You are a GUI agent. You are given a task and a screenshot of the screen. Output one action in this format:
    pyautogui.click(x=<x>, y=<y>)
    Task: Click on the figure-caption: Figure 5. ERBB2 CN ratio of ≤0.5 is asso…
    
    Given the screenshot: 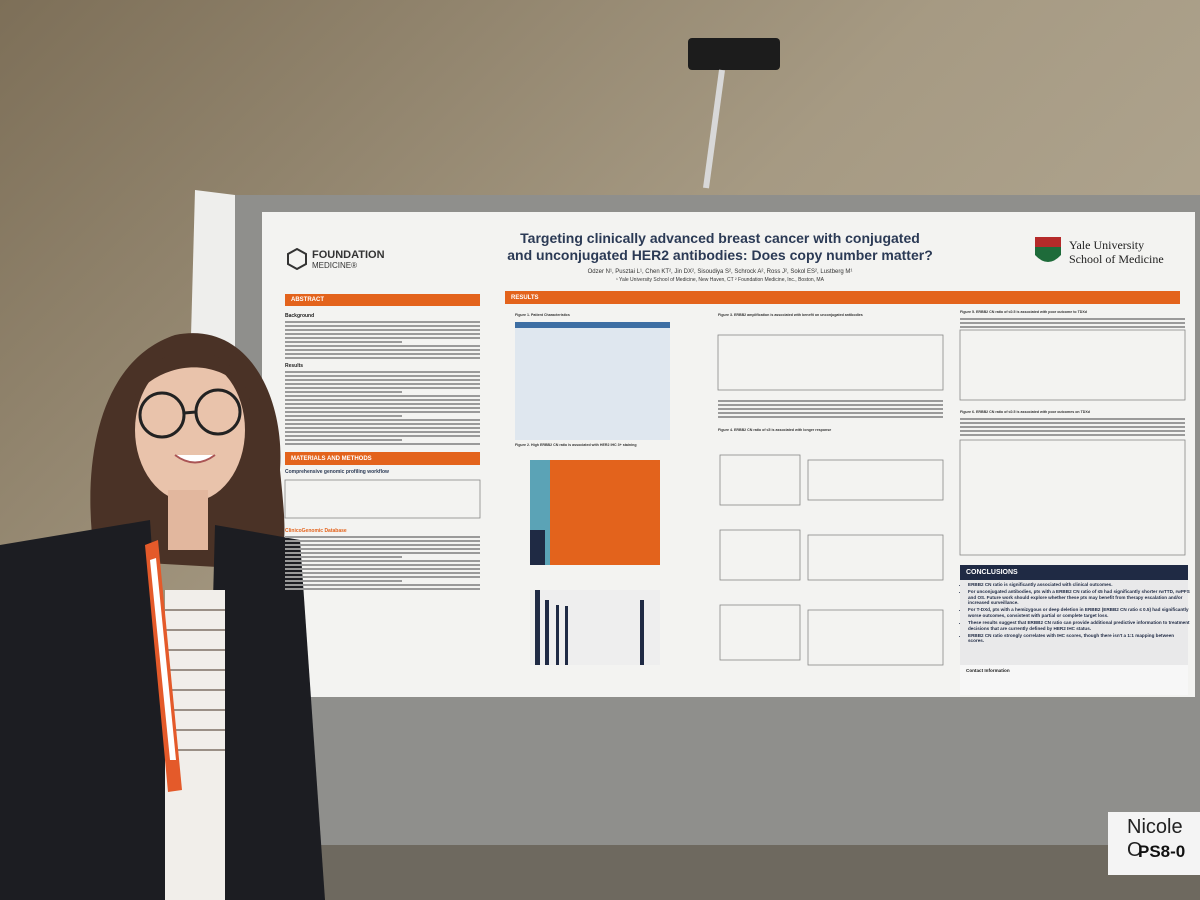 What is the action you would take?
    pyautogui.click(x=1023, y=312)
    